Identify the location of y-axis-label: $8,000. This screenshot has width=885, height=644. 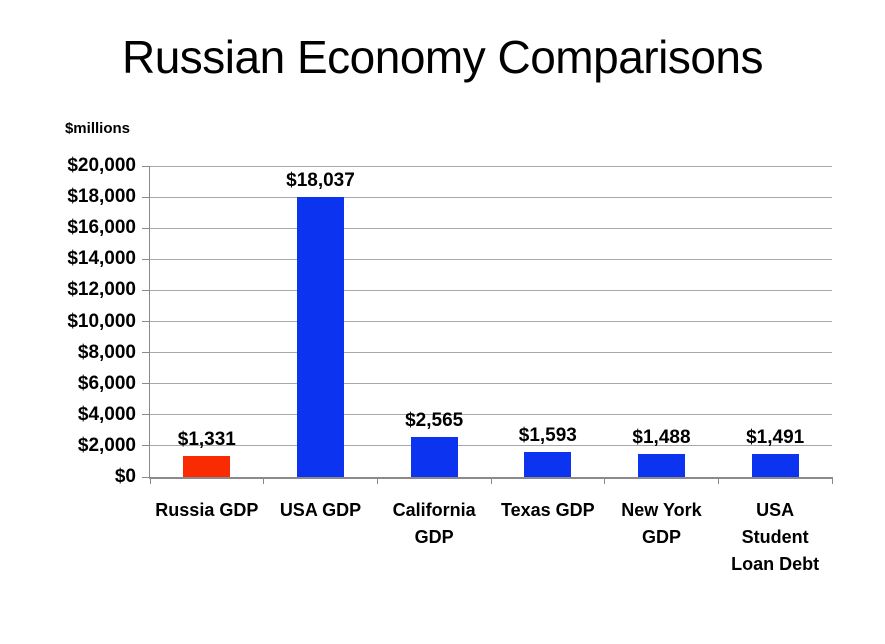
(106, 352).